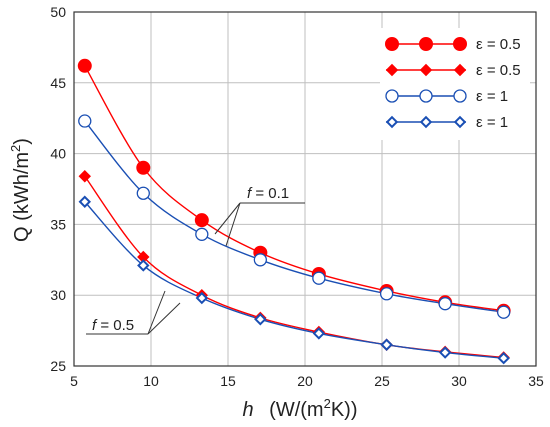 The height and width of the screenshot is (427, 550). Describe the element at coordinates (492, 96) in the screenshot. I see `legend-label-2: ε = 1` at that location.